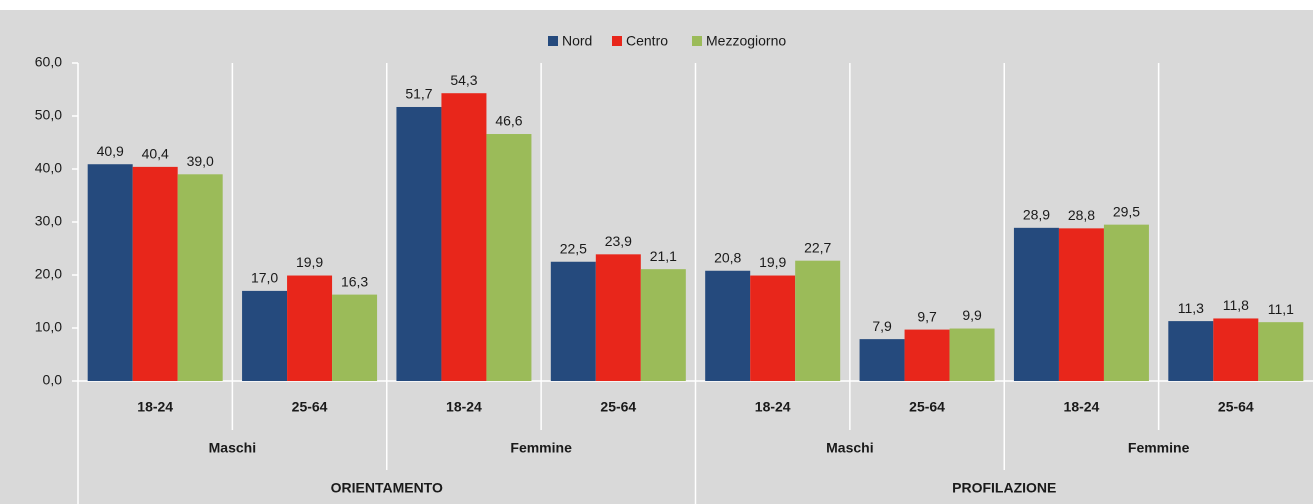 This screenshot has width=1313, height=504. Describe the element at coordinates (882, 326) in the screenshot. I see `value-label: 7,9` at that location.